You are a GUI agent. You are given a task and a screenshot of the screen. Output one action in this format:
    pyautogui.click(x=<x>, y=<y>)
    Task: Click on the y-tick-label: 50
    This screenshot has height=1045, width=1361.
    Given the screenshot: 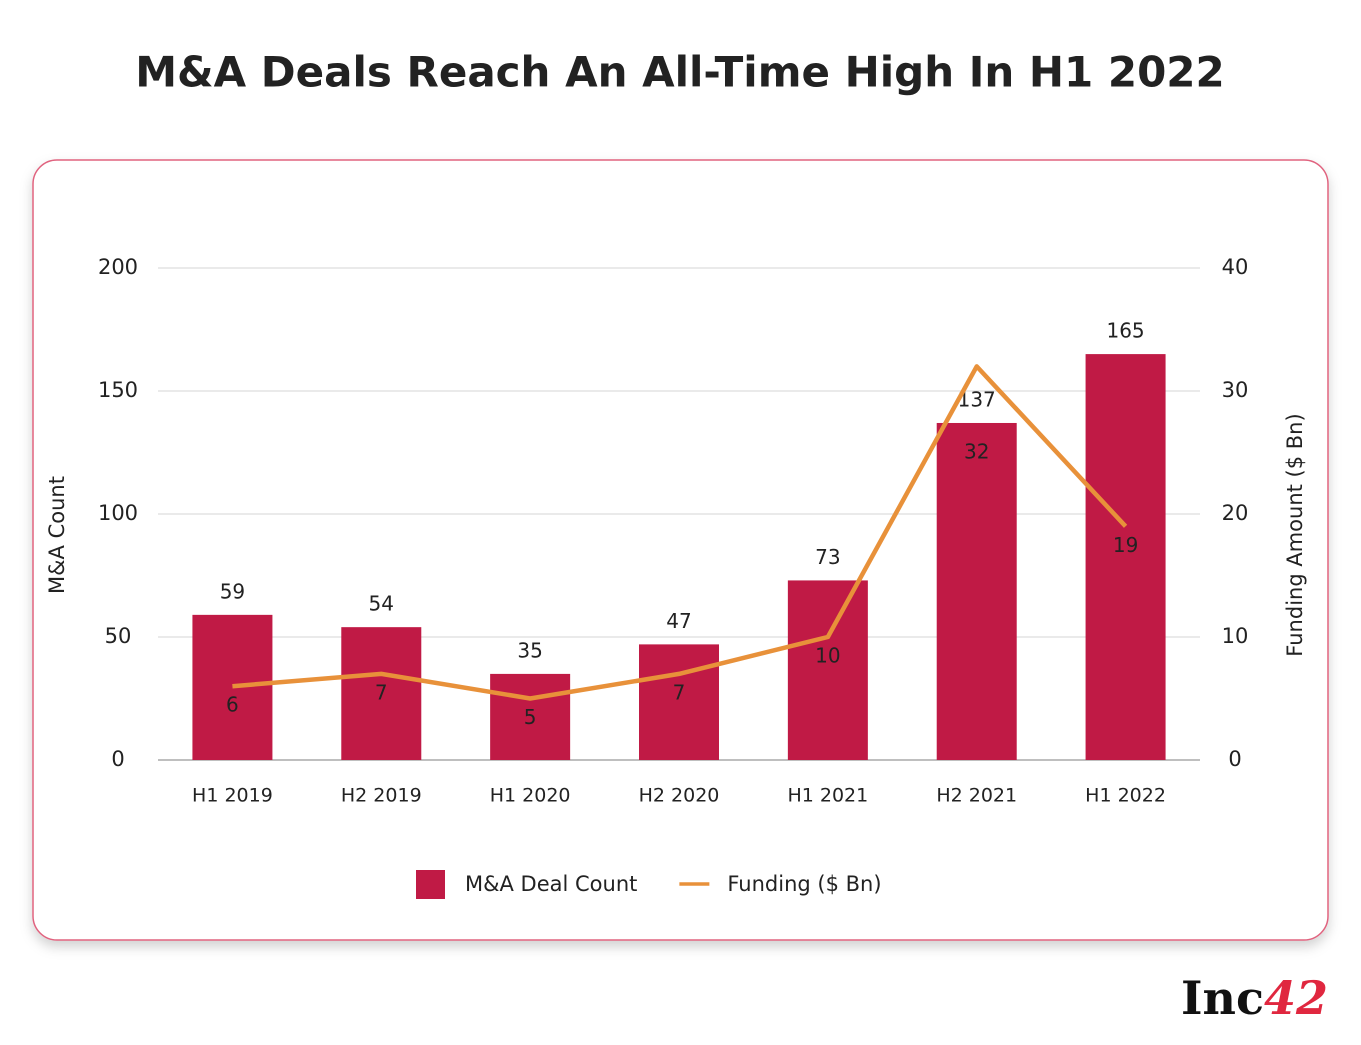 What is the action you would take?
    pyautogui.click(x=118, y=636)
    